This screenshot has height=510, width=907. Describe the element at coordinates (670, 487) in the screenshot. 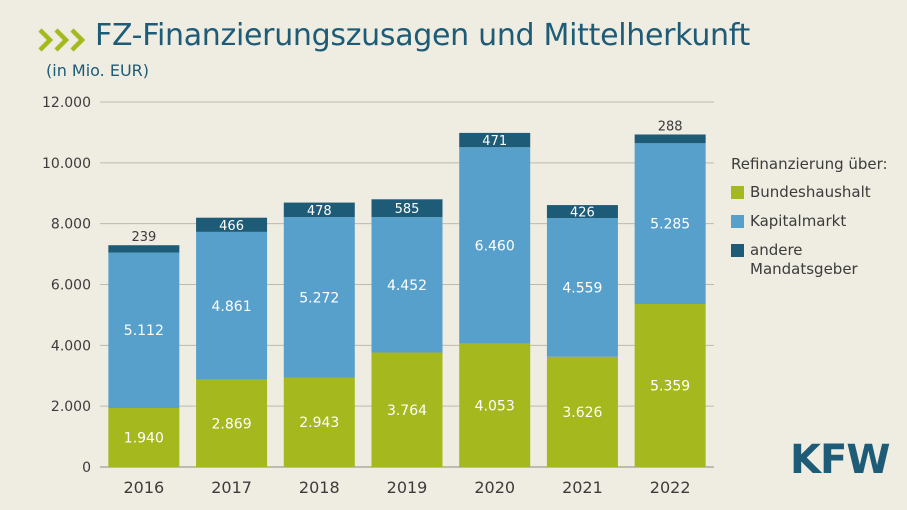

I see `x-tick-label: 2022` at that location.